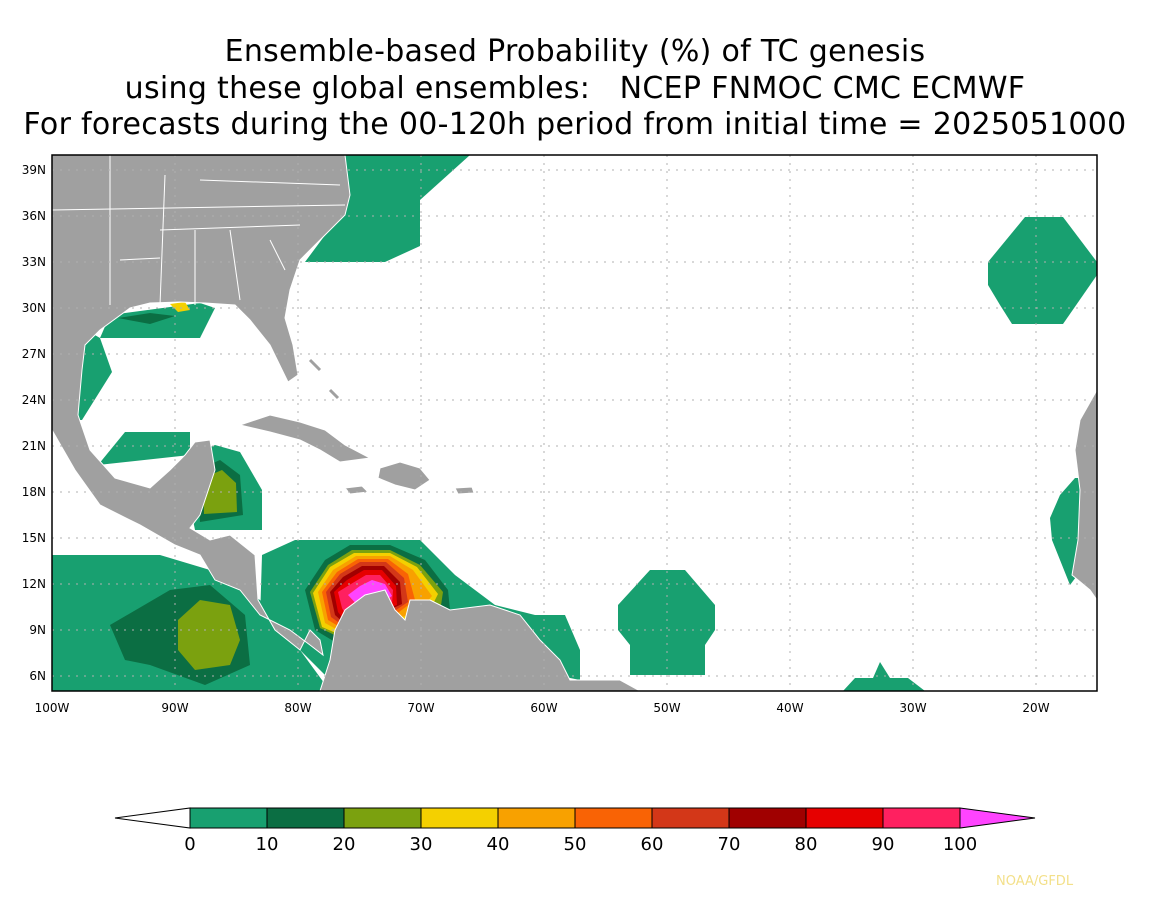  Describe the element at coordinates (174, 708) in the screenshot. I see `lon-tick-label: 90W` at that location.